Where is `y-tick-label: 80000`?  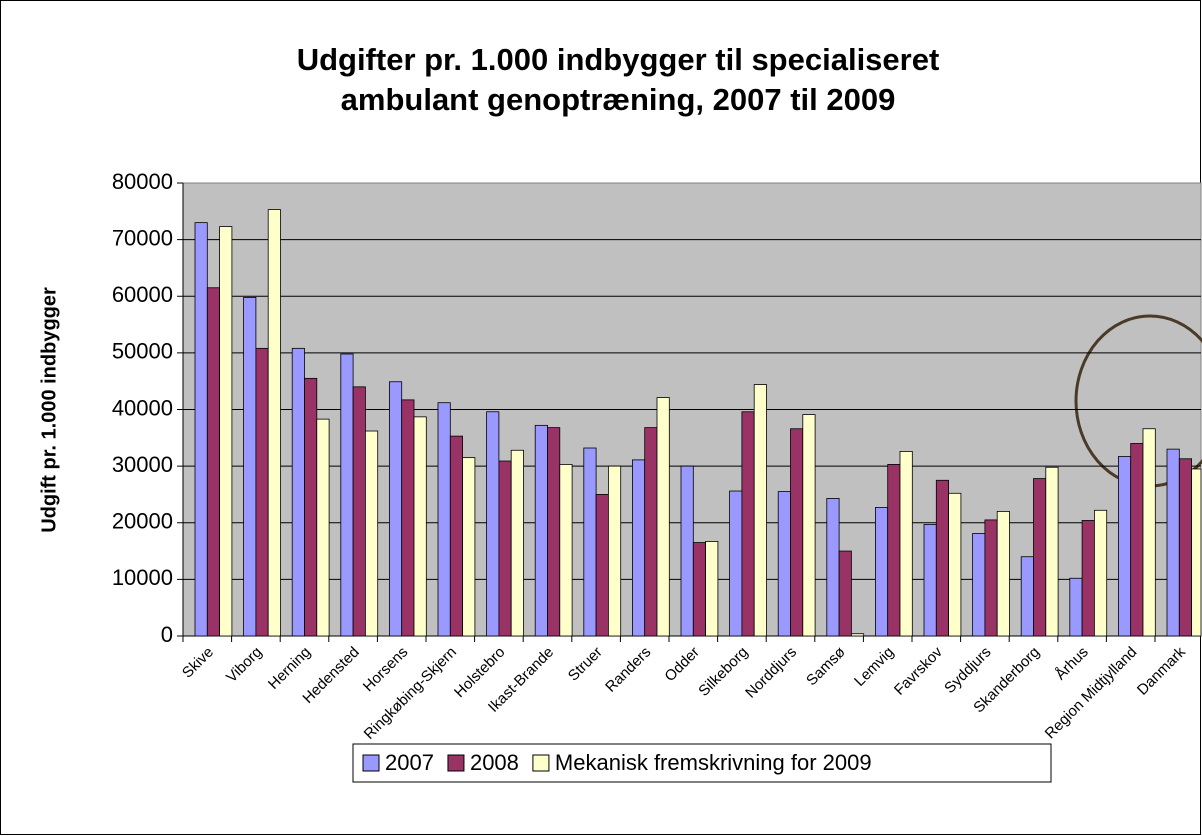
y-tick-label: 80000 is located at coordinates (142, 181).